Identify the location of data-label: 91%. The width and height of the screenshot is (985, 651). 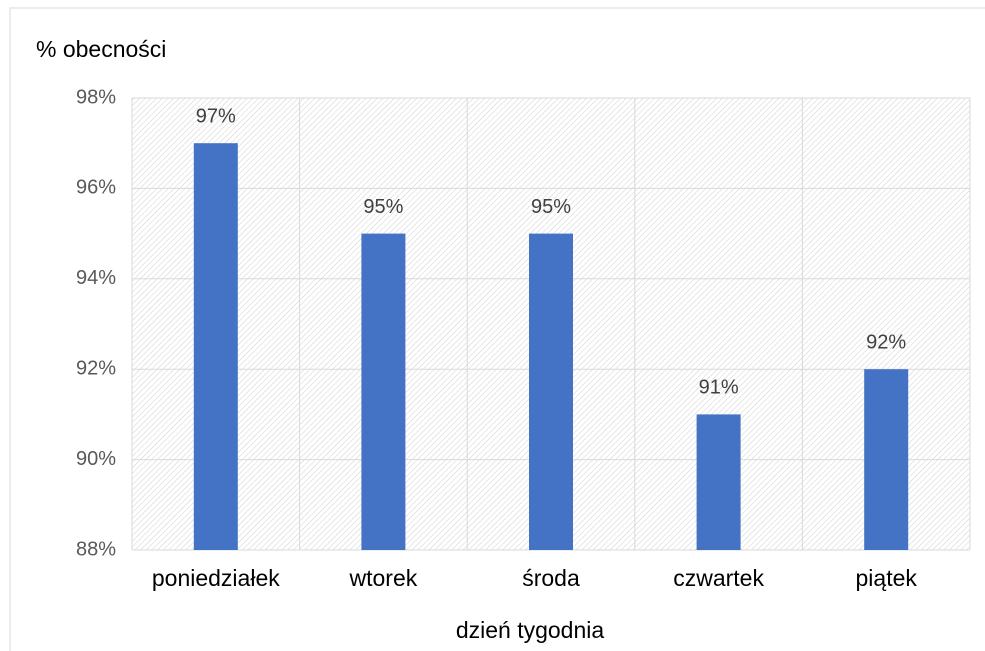
(719, 388).